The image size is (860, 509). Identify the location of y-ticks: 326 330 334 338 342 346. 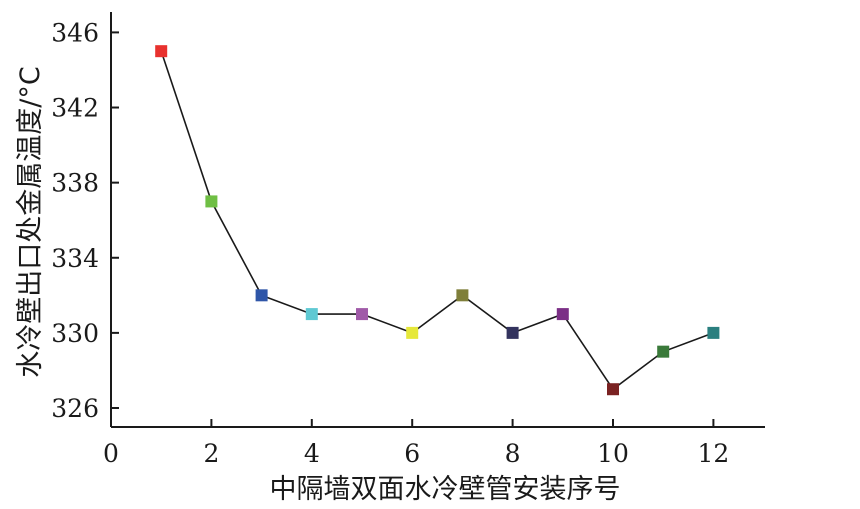
(85, 220).